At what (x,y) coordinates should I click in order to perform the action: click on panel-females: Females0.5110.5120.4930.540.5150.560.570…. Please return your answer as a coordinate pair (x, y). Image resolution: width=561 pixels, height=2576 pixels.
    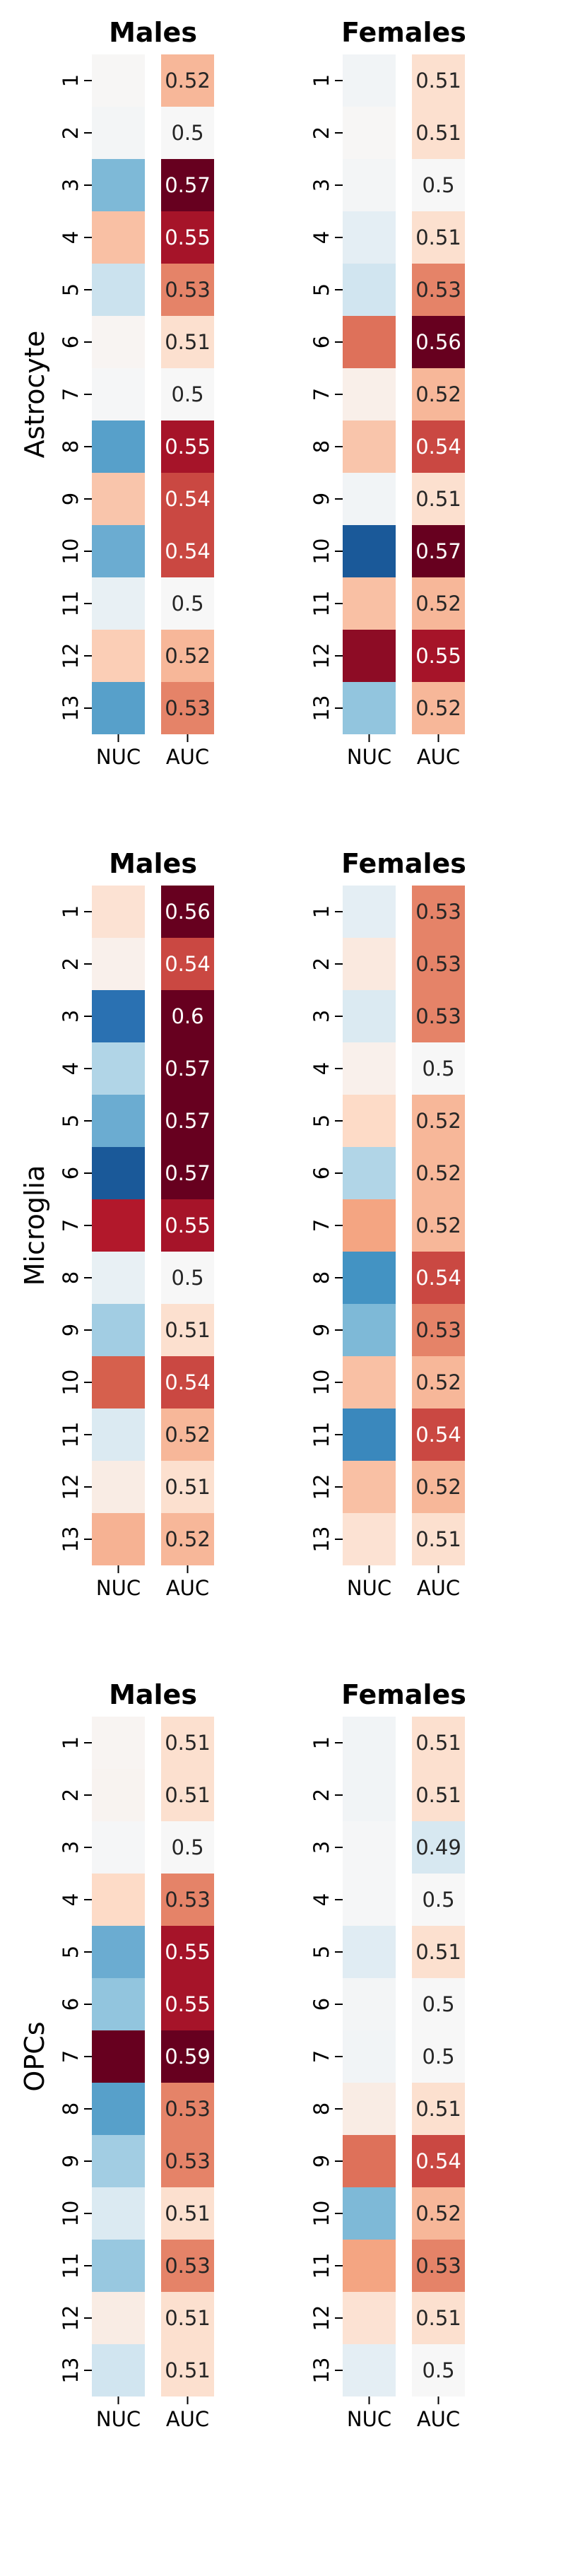
    Looking at the image, I should click on (387, 2055).